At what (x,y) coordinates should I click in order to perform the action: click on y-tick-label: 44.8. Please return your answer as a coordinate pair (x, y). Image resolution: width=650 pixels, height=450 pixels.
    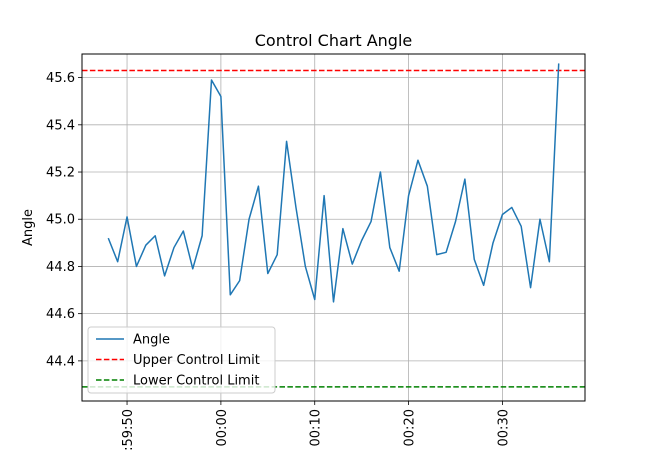
    Looking at the image, I should click on (60, 267).